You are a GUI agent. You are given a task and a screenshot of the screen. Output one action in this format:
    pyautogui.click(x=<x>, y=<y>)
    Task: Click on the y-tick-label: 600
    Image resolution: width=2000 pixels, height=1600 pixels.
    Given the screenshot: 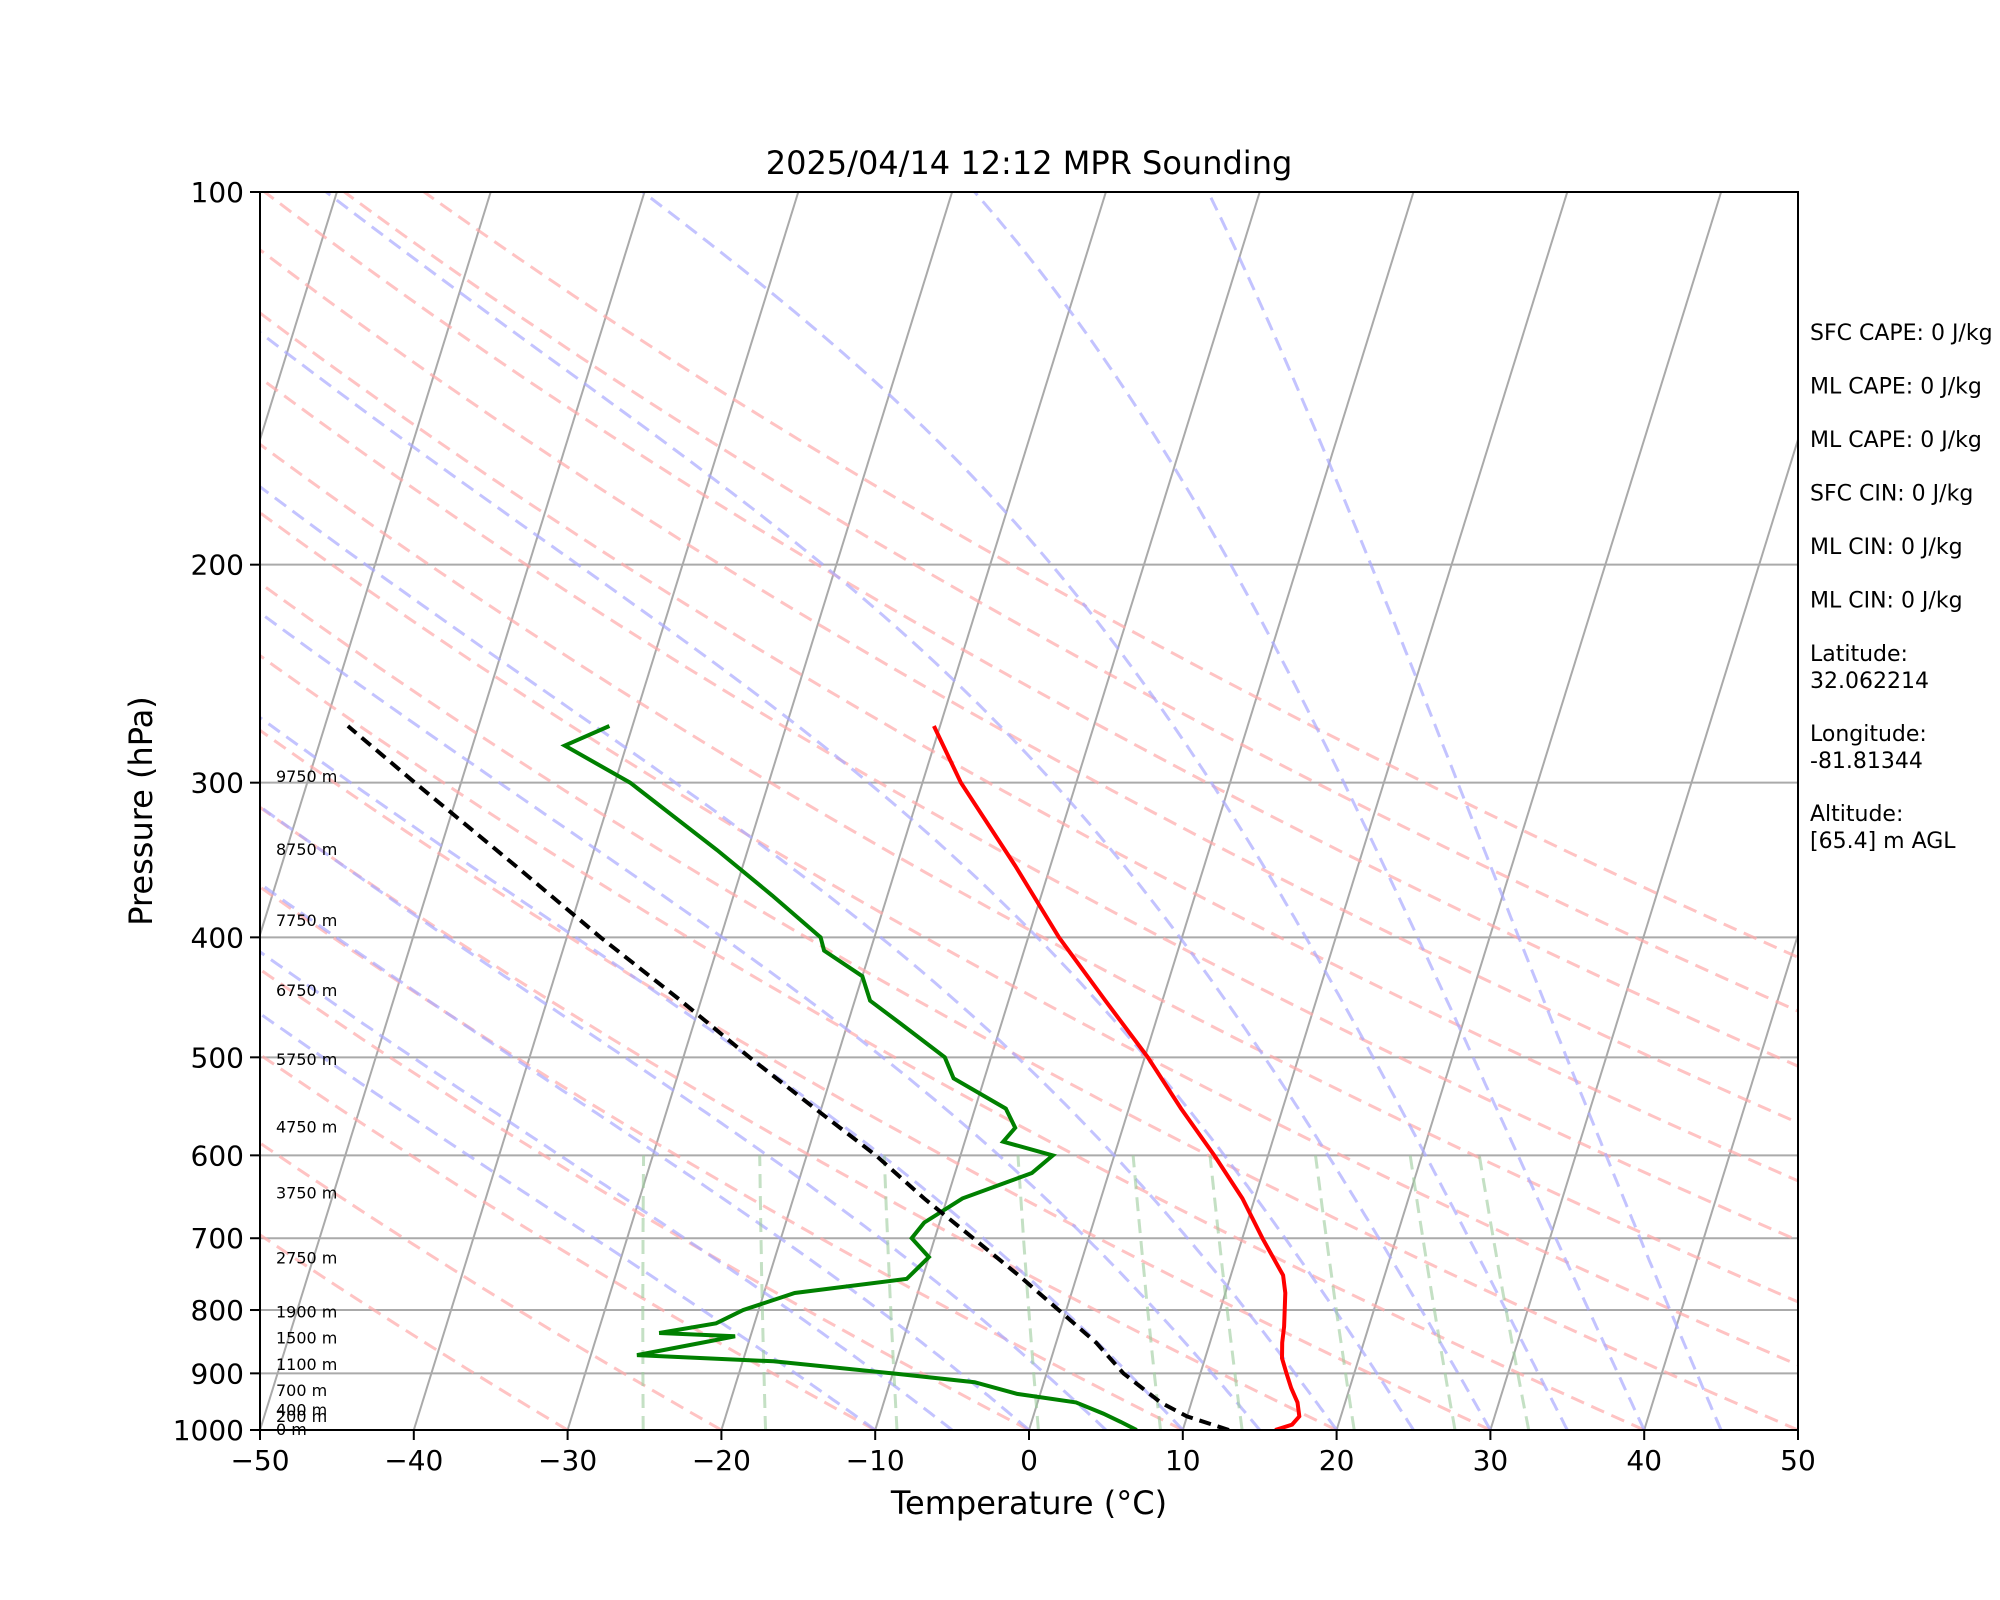 What is the action you would take?
    pyautogui.click(x=217, y=1155)
    